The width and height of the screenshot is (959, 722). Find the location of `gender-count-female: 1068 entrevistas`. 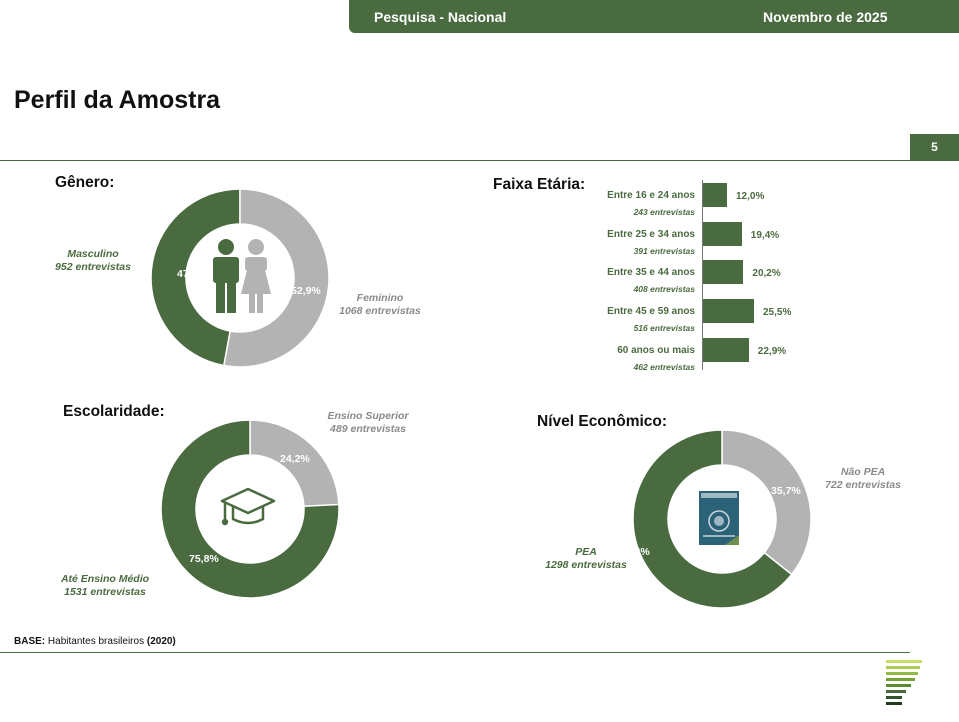

gender-count-female: 1068 entrevistas is located at coordinates (380, 311).